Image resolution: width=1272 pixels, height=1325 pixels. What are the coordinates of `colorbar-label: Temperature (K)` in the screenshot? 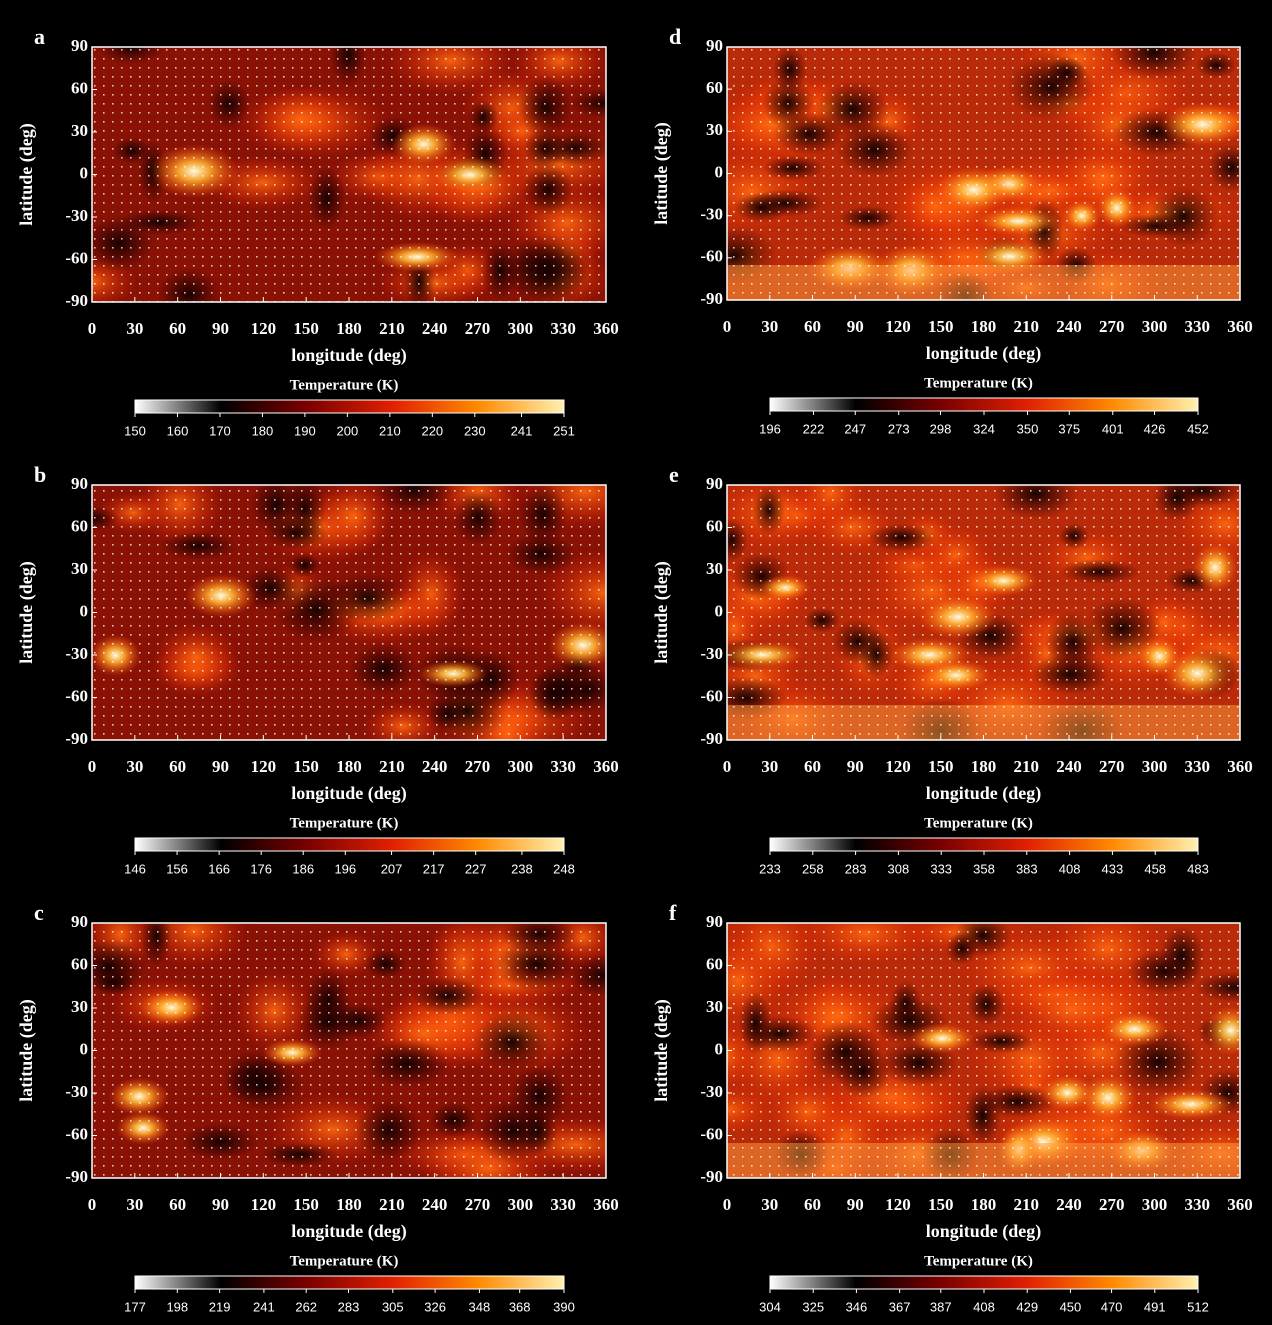 It's located at (344, 823).